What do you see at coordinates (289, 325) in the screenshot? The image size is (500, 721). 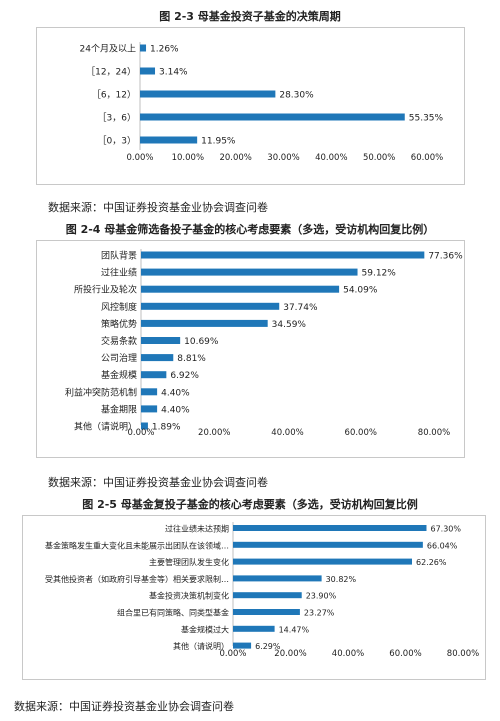 I see `data-label: 34.59%` at bounding box center [289, 325].